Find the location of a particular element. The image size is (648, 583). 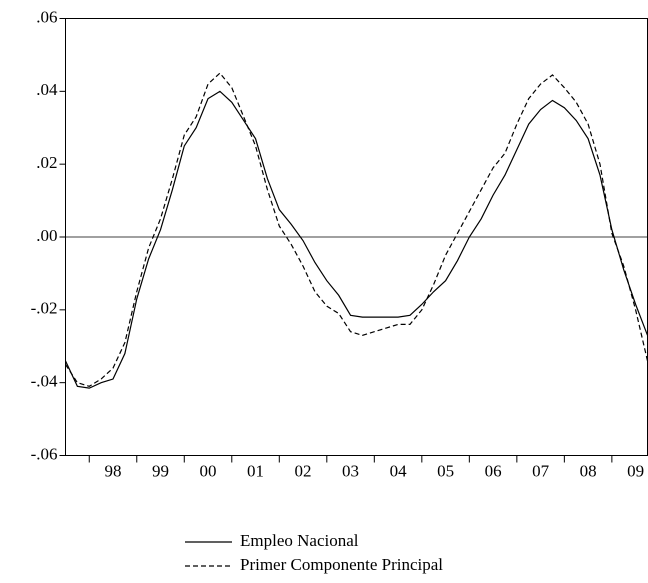

x-tick-label: 01 is located at coordinates (255, 470).